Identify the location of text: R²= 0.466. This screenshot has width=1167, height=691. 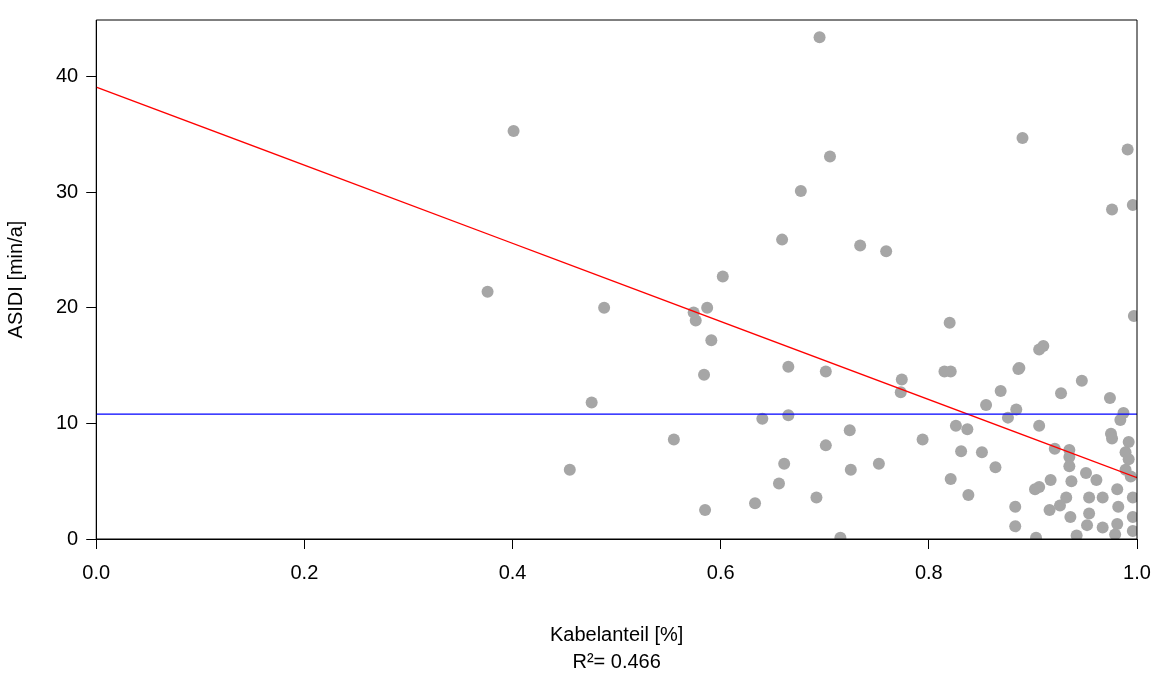
(616, 660).